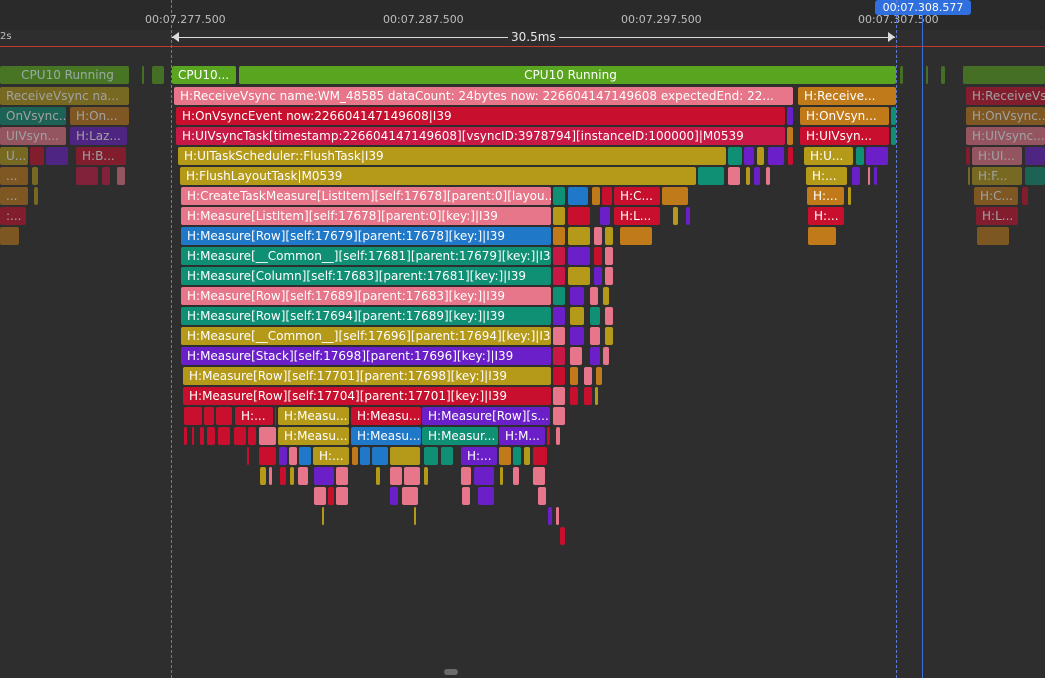  Describe the element at coordinates (452, 156) in the screenshot. I see `trace-slice: H:UITaskScheduler::FlushTask|I39` at that location.